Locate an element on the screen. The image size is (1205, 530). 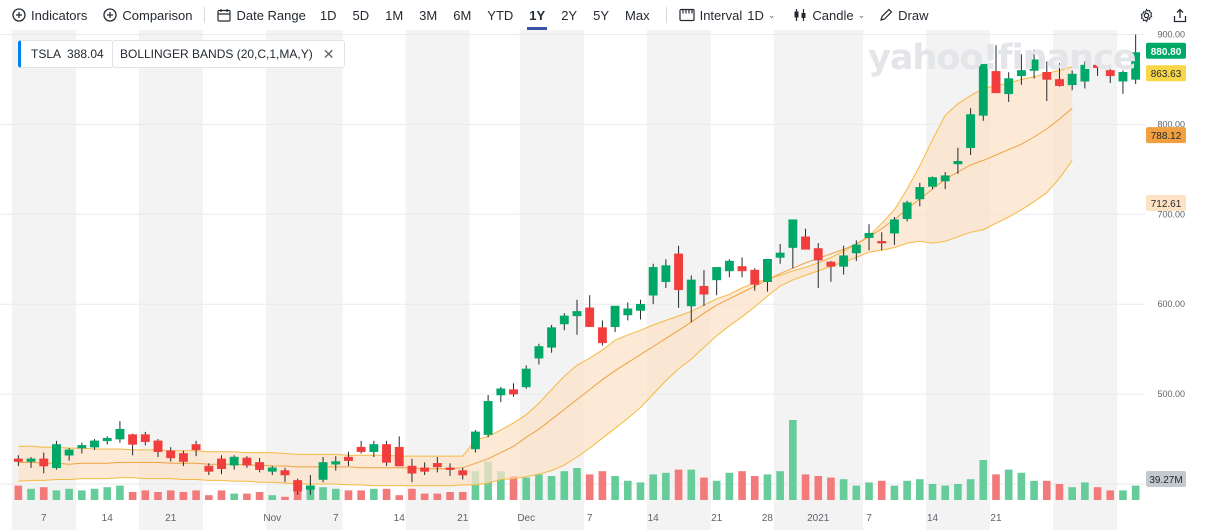
range-6m: 6M is located at coordinates (462, 15).